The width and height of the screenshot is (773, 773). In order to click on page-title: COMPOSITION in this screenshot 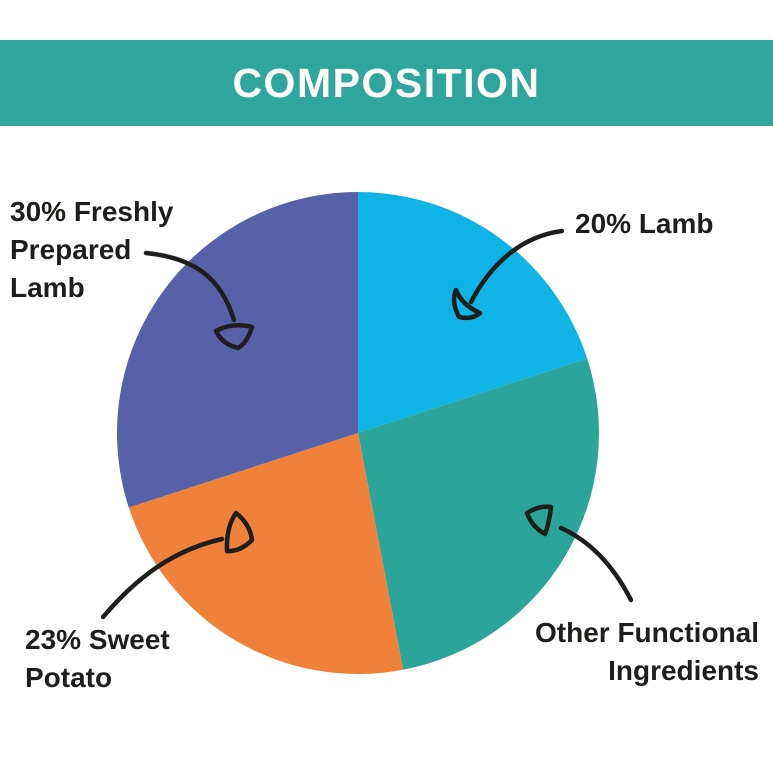, I will do `click(386, 82)`.